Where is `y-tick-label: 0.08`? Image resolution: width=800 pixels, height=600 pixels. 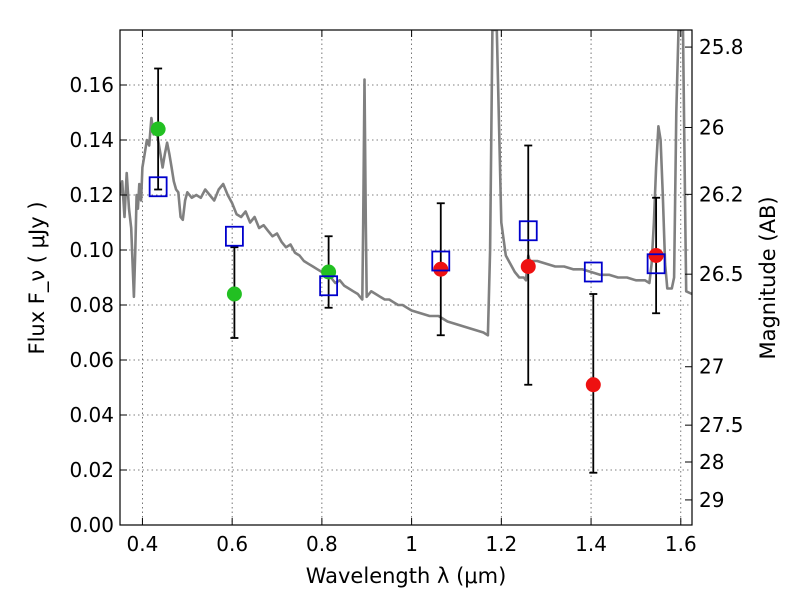 y-tick-label: 0.08 is located at coordinates (91, 305).